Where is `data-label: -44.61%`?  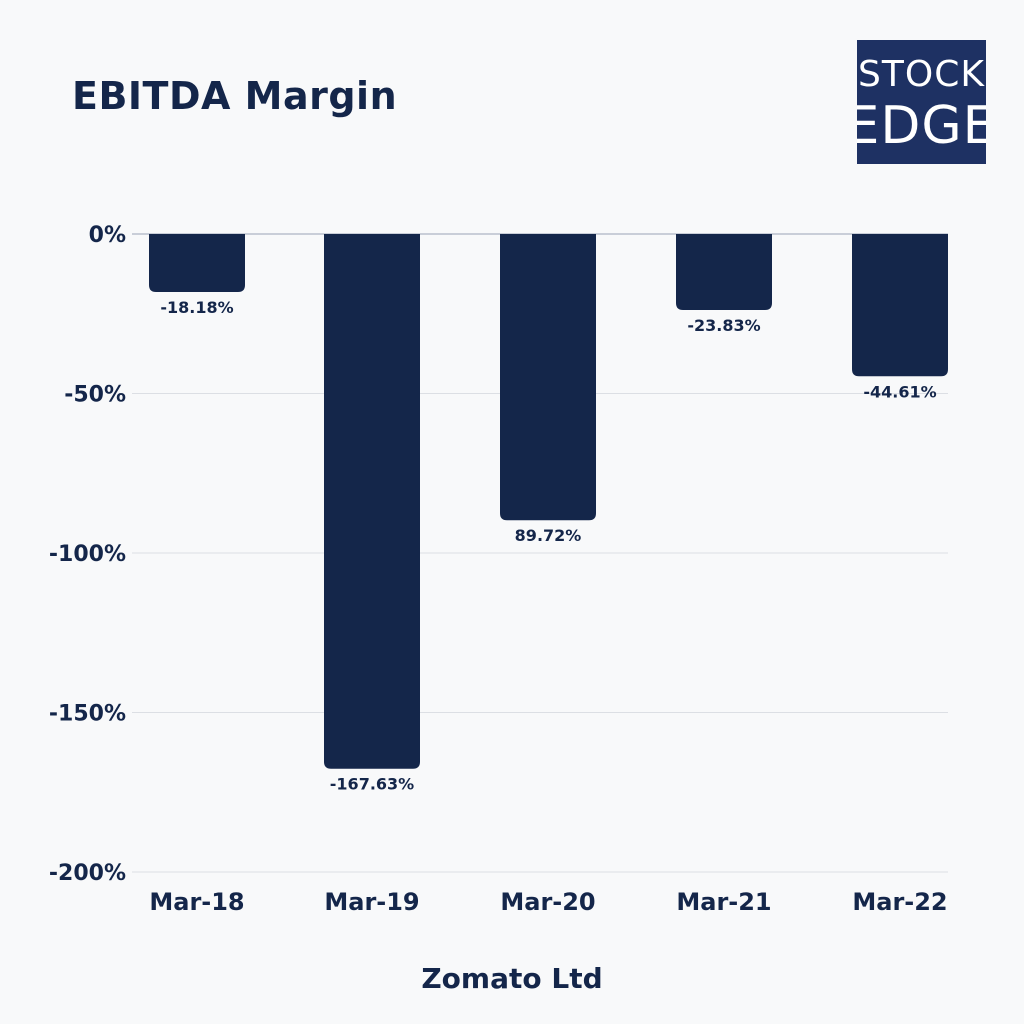
data-label: -44.61% is located at coordinates (899, 391).